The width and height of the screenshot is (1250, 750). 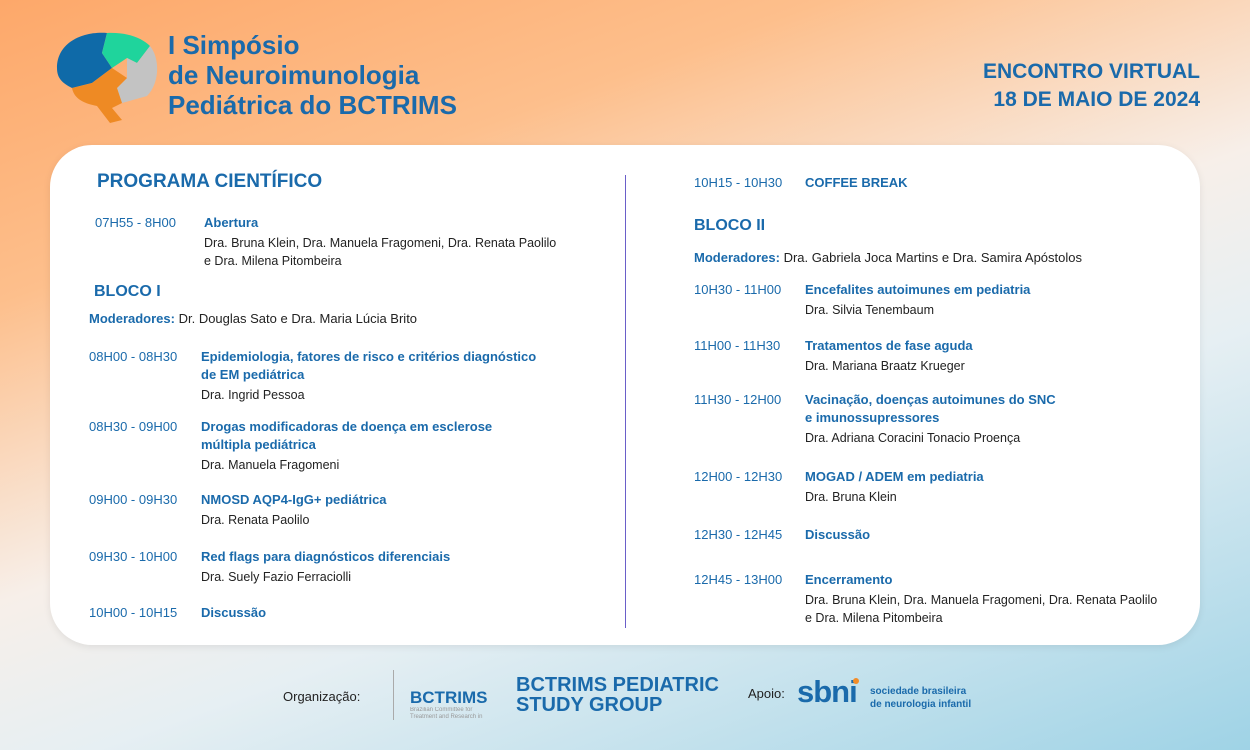 I want to click on session-time: 11H00 - 11H30, so click(x=737, y=345).